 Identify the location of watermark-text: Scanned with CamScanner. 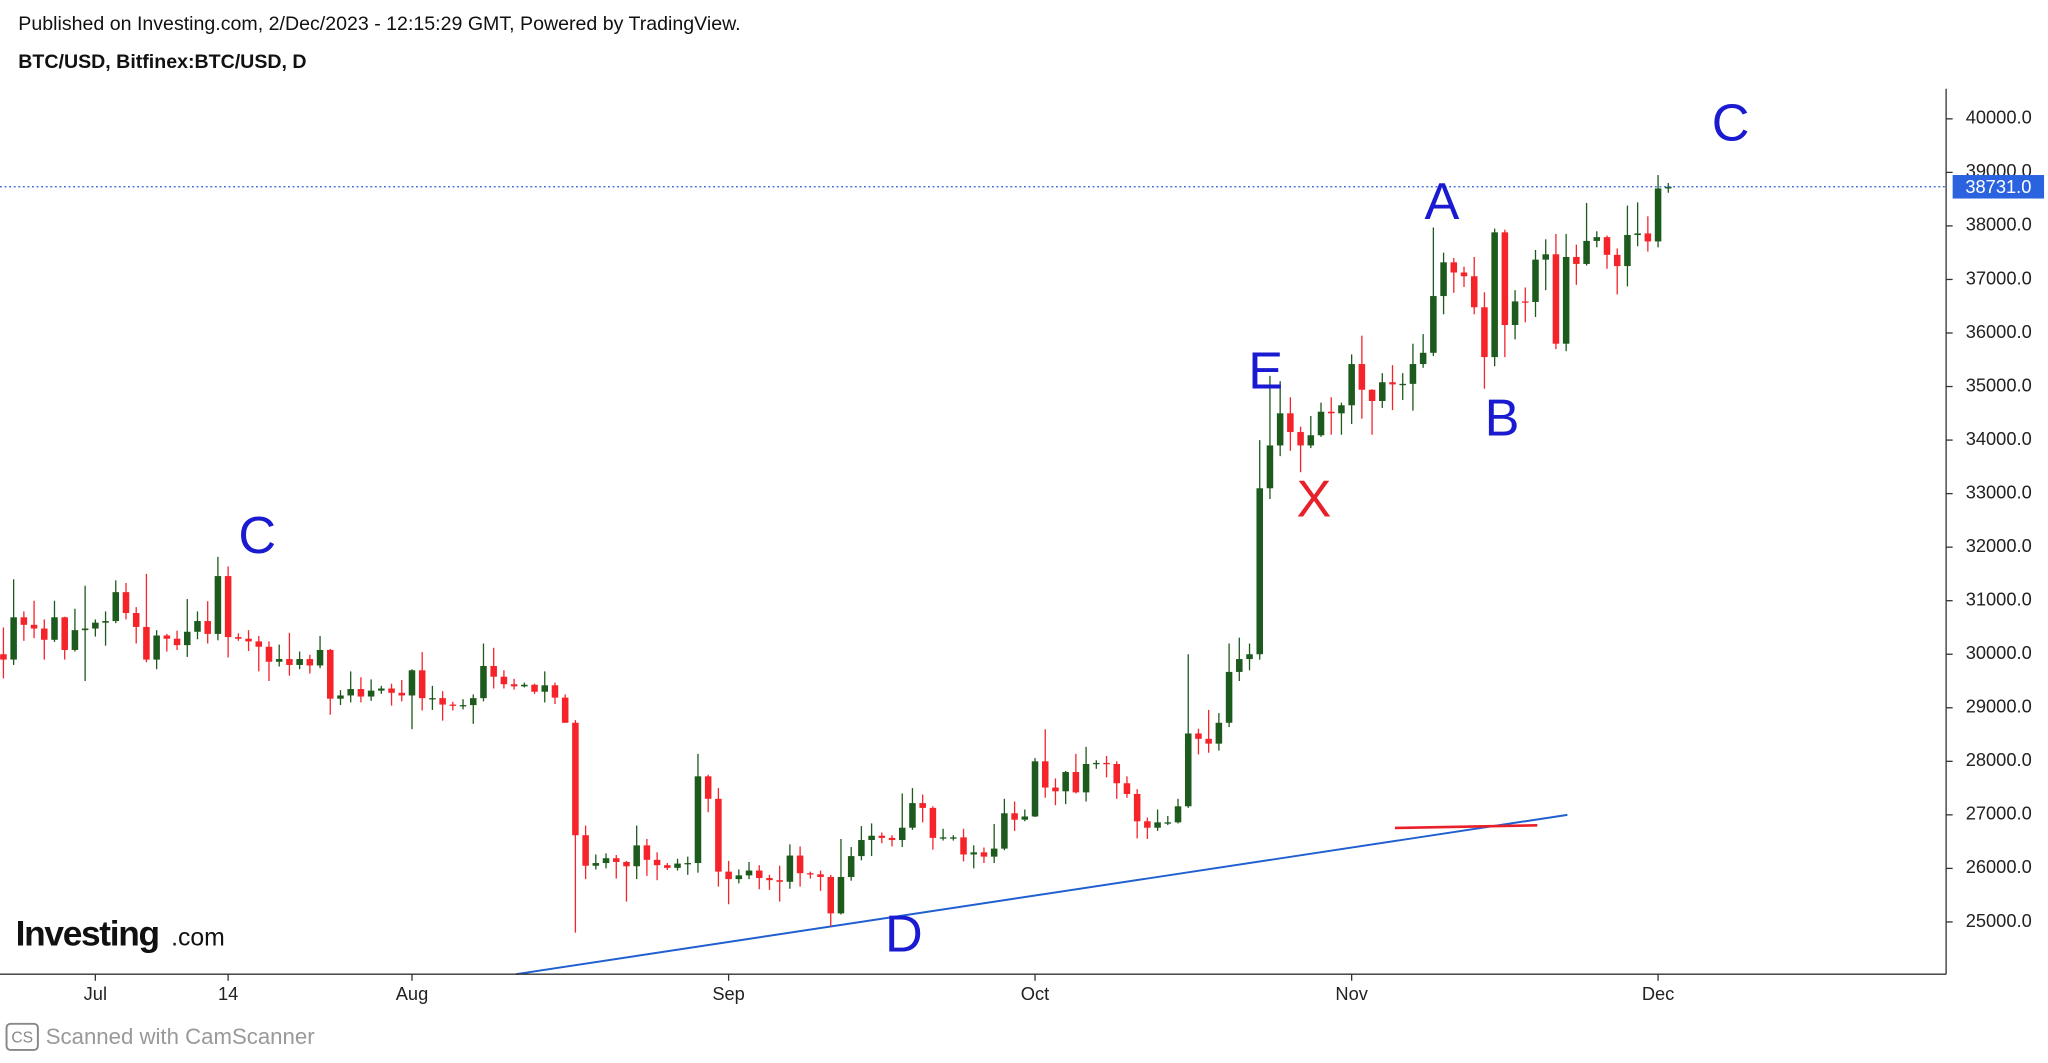
(180, 1036).